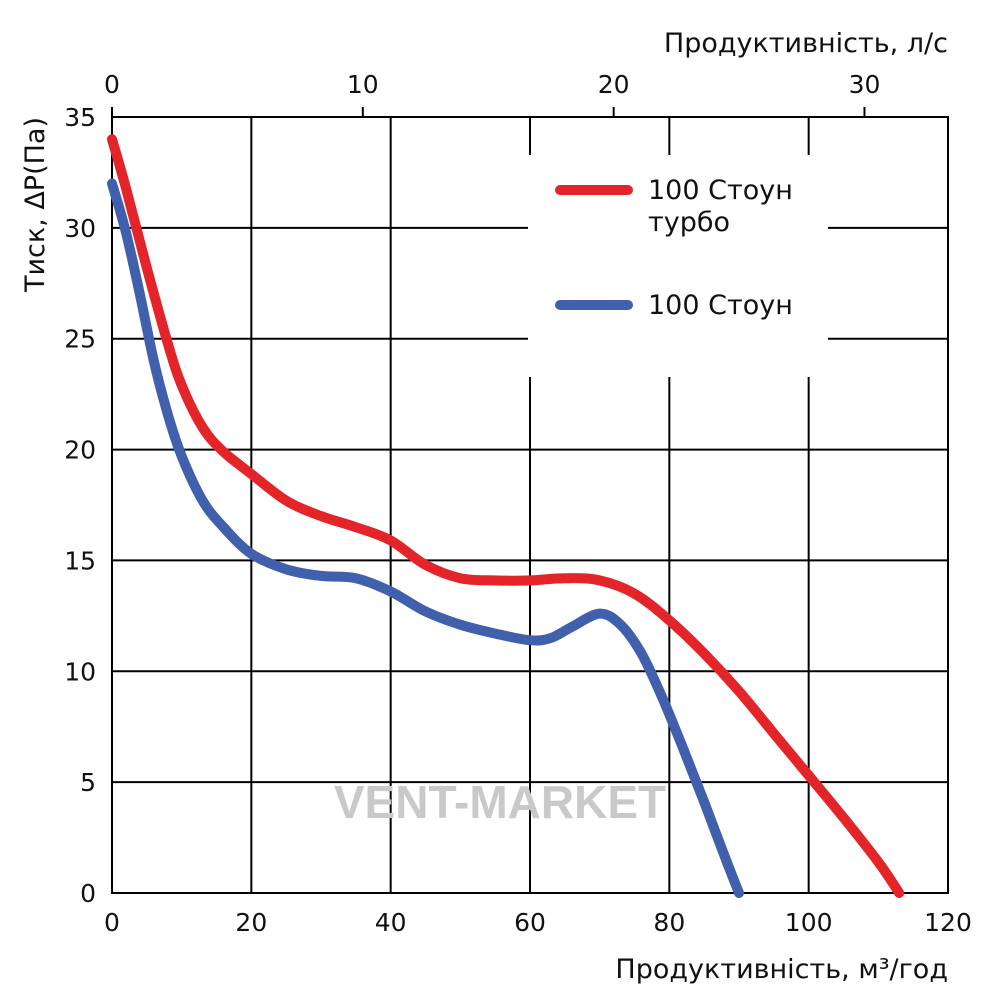 This screenshot has height=1000, width=1000. Describe the element at coordinates (500, 802) in the screenshot. I see `watermark-text: VENT-MARKET` at that location.